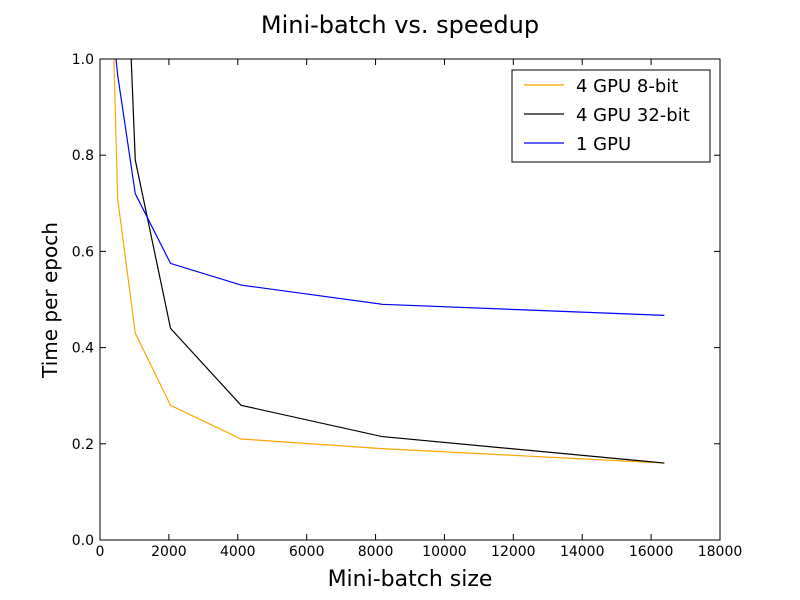  Describe the element at coordinates (400, 25) in the screenshot. I see `chart-title: Mini-batch vs. speedup` at that location.